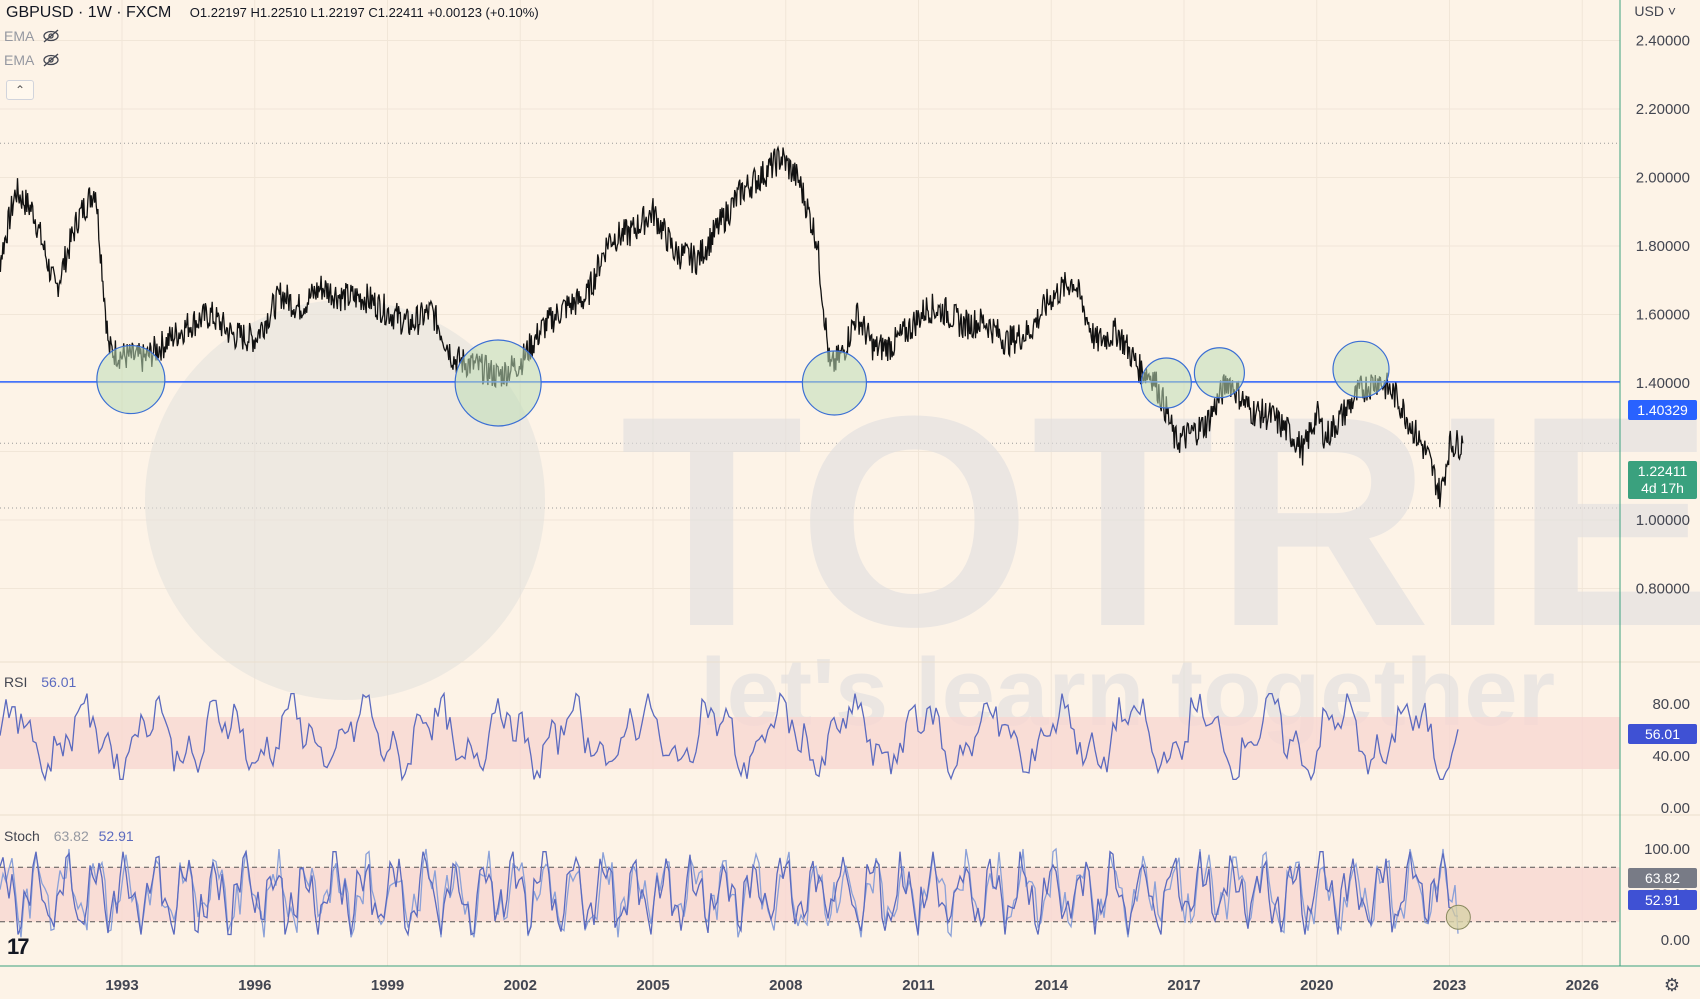 The width and height of the screenshot is (1700, 999). What do you see at coordinates (1662, 734) in the screenshot?
I see `rsi-value-tag: 56.01` at bounding box center [1662, 734].